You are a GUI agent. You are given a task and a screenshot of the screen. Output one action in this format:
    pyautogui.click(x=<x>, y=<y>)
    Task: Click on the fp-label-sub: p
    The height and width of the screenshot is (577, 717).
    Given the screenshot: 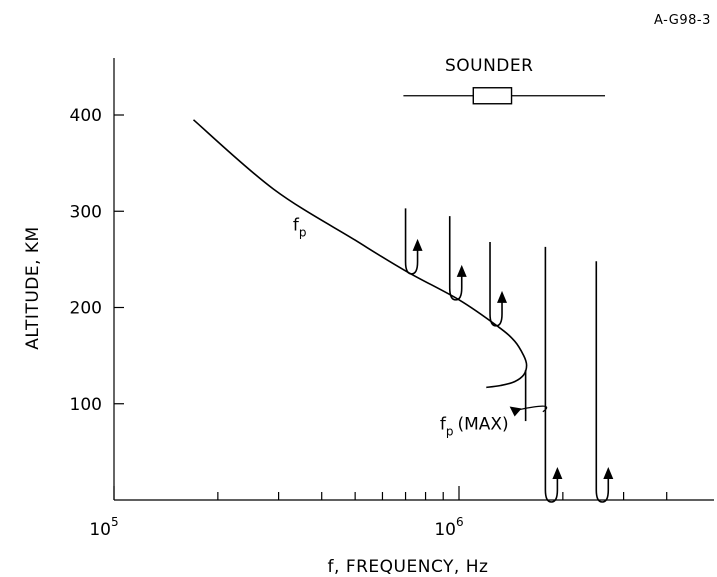 What is the action you would take?
    pyautogui.click(x=303, y=233)
    